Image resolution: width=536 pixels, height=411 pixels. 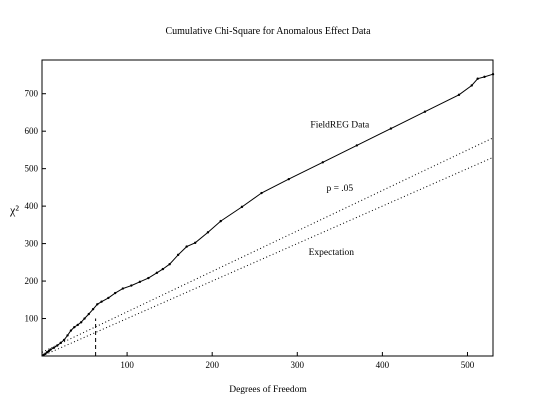 I want to click on x-tick-label: 400, so click(x=383, y=365).